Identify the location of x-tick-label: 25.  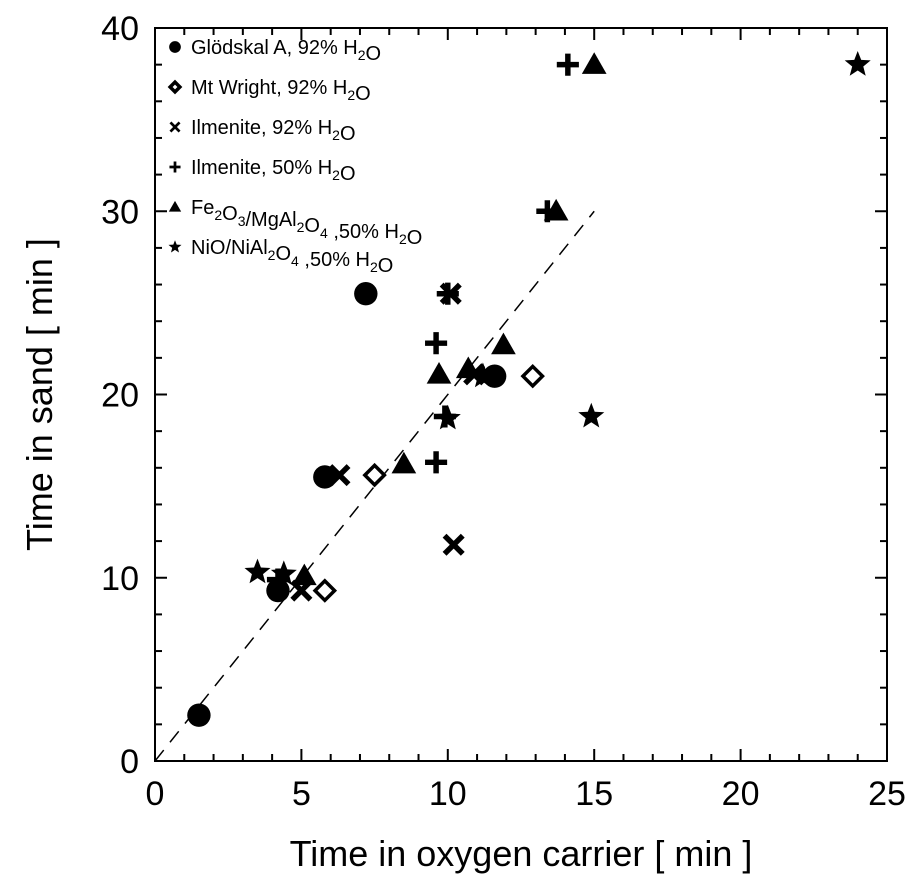
(887, 794).